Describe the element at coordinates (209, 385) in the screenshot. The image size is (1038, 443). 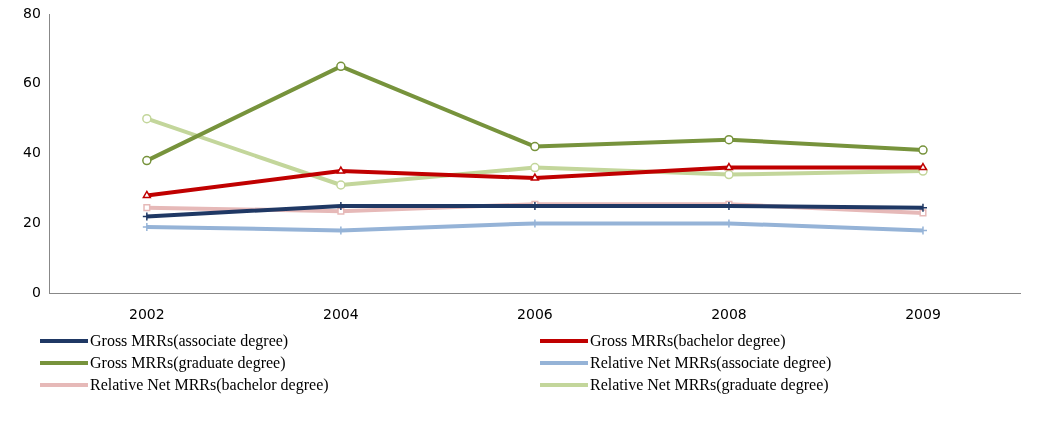
I see `legend-label: Relative Net MRRs(bachelor degree)` at that location.